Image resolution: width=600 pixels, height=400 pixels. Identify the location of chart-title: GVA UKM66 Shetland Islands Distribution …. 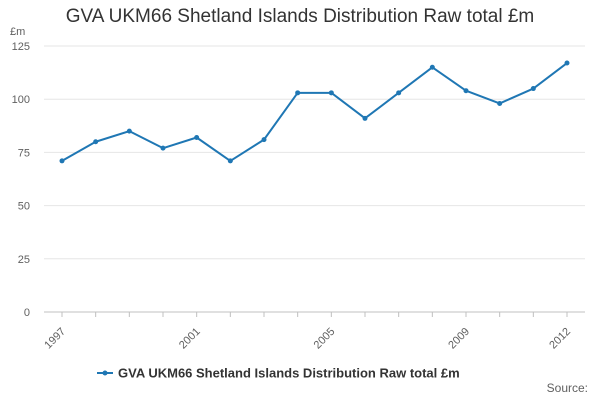
(300, 16).